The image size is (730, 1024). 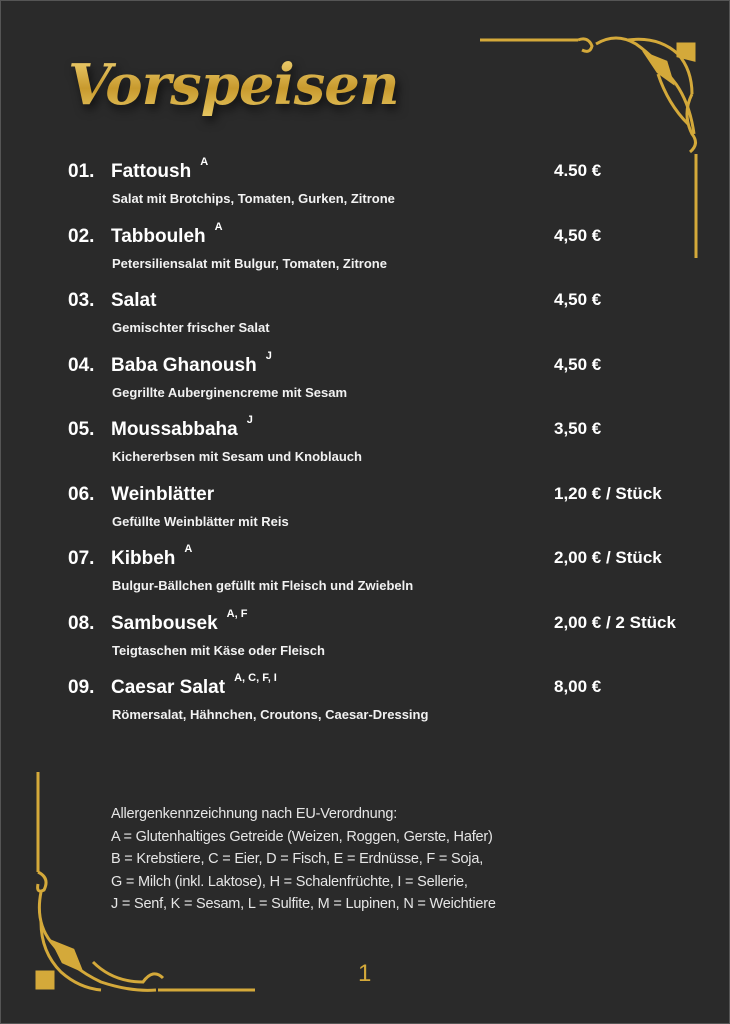 I want to click on item-price: 8,00 €, so click(x=578, y=686).